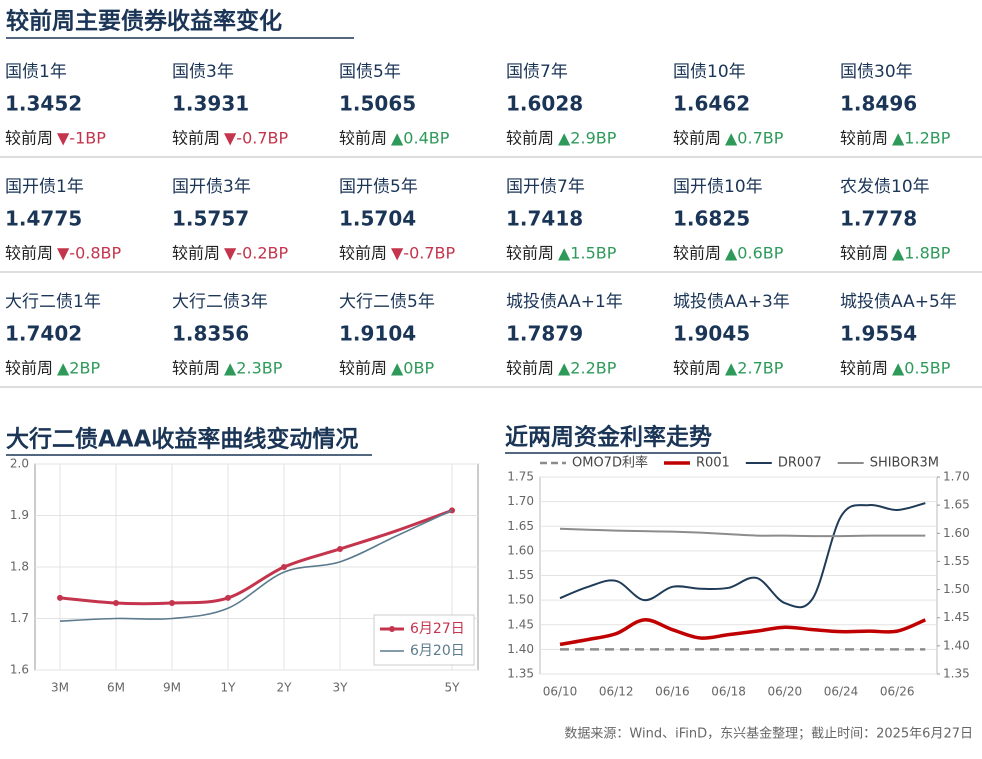  Describe the element at coordinates (412, 368) in the screenshot. I see `bond-change: ▲0BP` at that location.